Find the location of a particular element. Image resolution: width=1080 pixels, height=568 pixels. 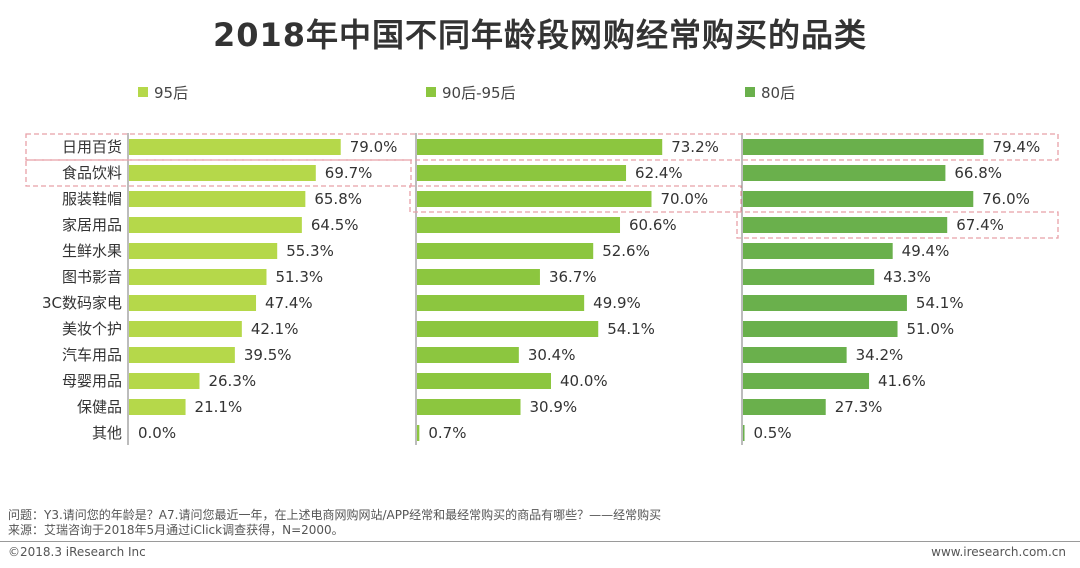

category-label: 服装鞋帽 is located at coordinates (92, 199).